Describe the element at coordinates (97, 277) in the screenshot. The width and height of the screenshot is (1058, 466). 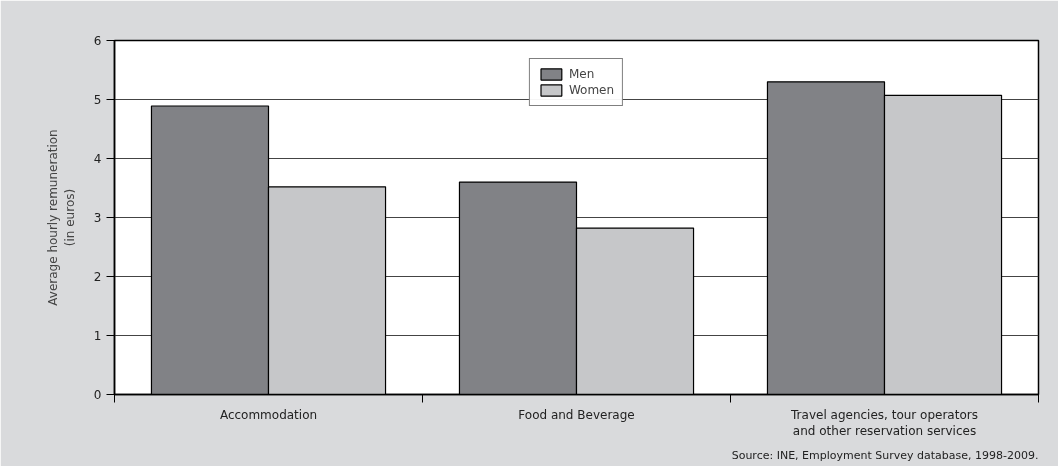
I see `y-tick-label: 2` at that location.